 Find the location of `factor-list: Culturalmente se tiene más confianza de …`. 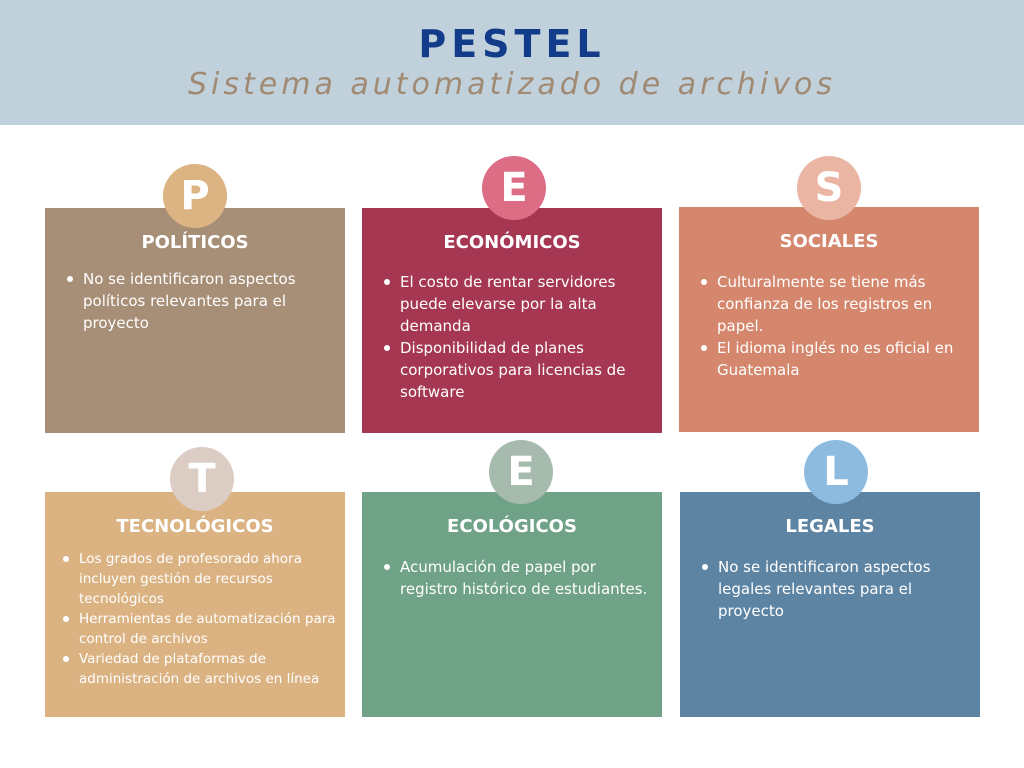

factor-list: Culturalmente se tiene más confianza de … is located at coordinates (832, 326).